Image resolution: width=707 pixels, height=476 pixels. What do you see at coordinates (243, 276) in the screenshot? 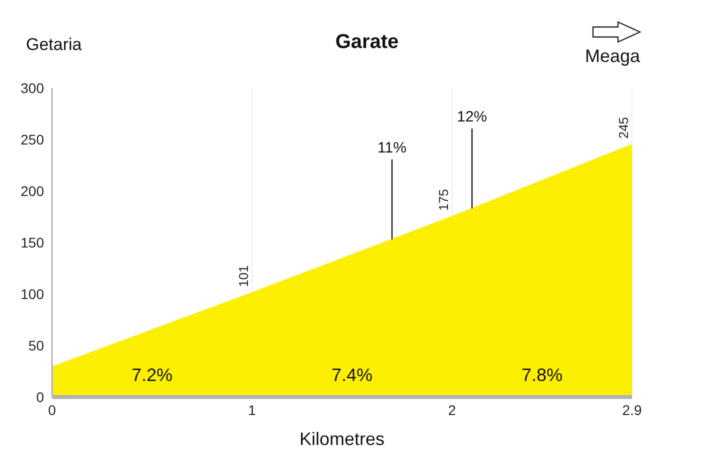
I see `data-label: 101` at bounding box center [243, 276].